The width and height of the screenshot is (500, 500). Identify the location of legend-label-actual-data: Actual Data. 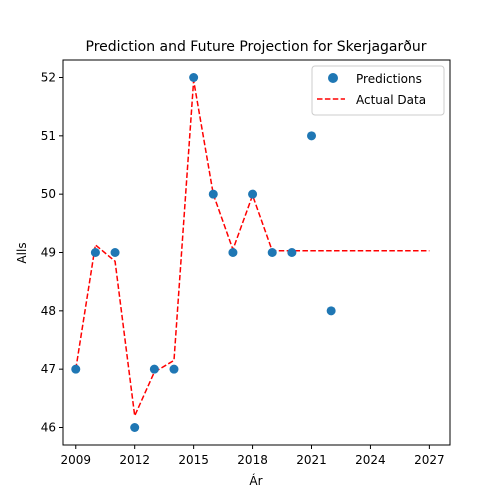
(391, 100).